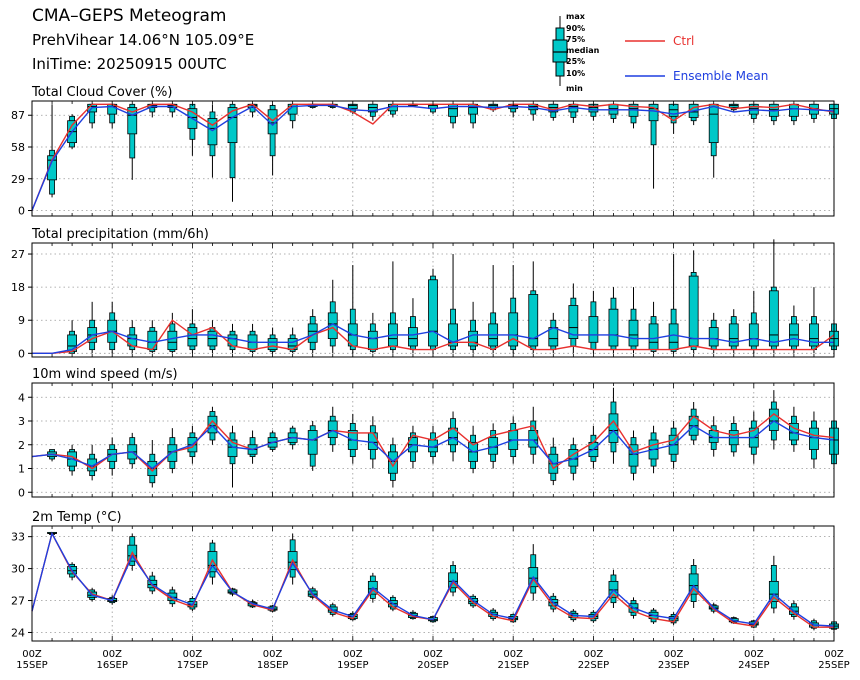 Image resolution: width=860 pixels, height=680 pixels. I want to click on y-tick-label: 29, so click(18, 179).